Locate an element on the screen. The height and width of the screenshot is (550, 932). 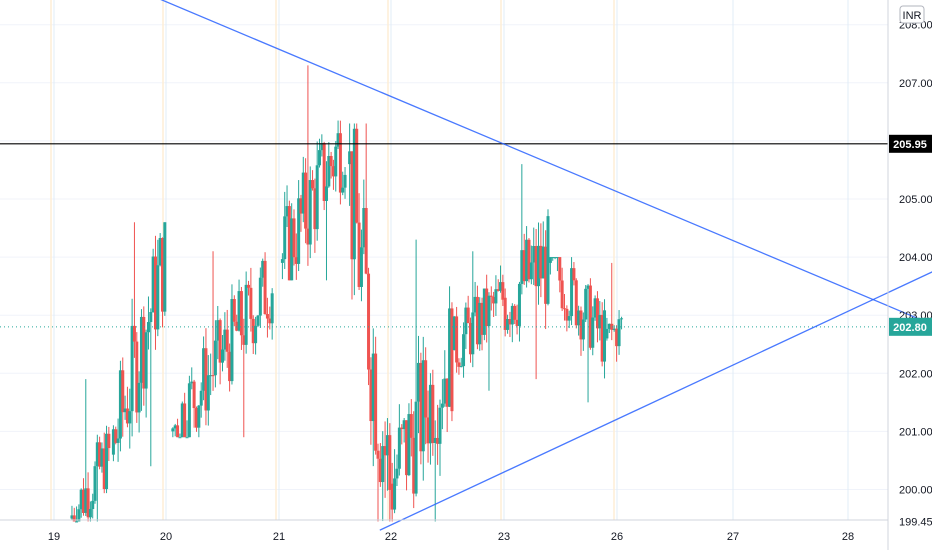
x-tick-label: 20 is located at coordinates (166, 537).